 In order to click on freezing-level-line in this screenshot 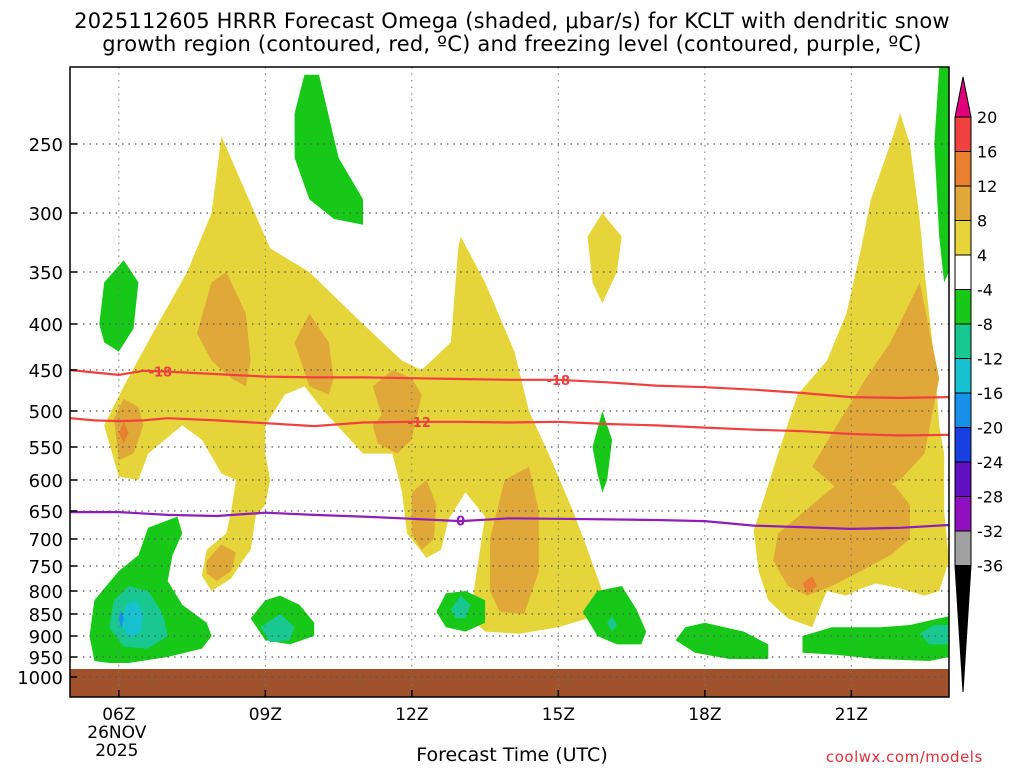, I will do `click(509, 521)`.